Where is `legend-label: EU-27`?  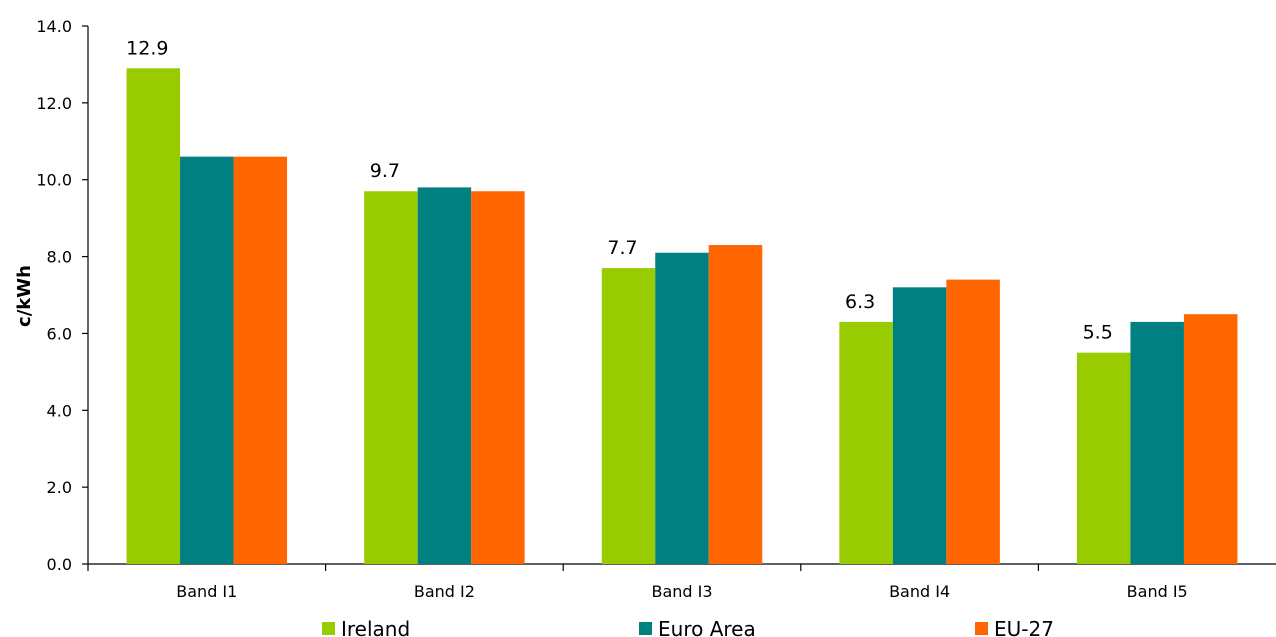 legend-label: EU-27 is located at coordinates (1024, 627).